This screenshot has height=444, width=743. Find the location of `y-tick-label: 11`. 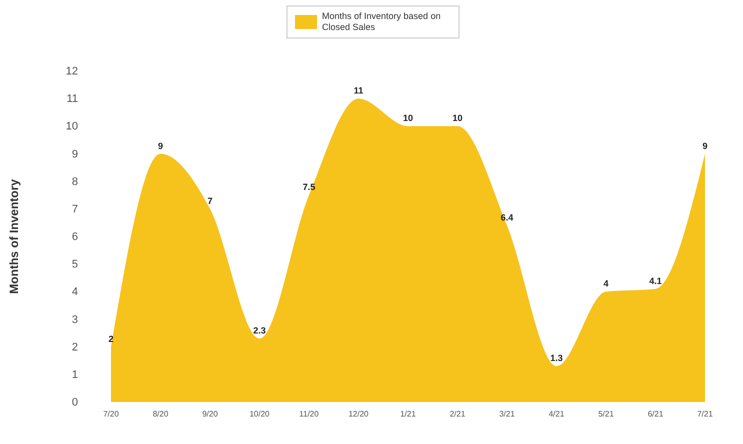

y-tick-label: 11 is located at coordinates (72, 99).